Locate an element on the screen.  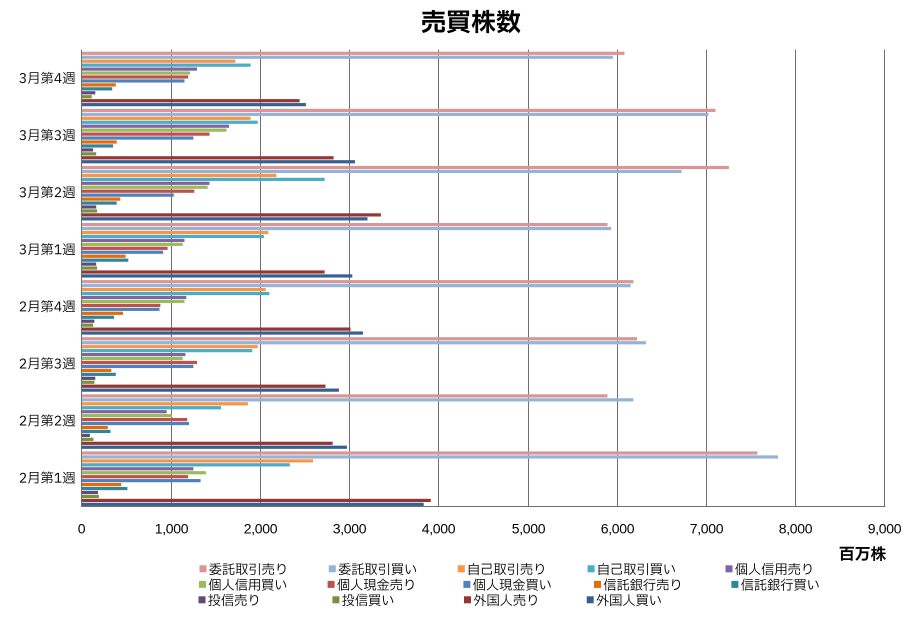
svg-text: 2,000 is located at coordinates (261, 529).